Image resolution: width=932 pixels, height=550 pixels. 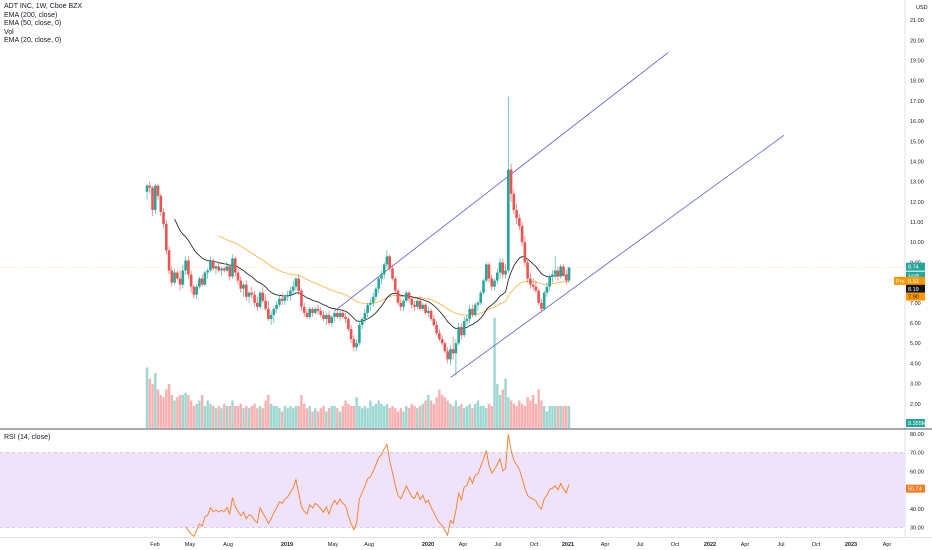 I want to click on price-tick: 14.00, so click(x=917, y=162).